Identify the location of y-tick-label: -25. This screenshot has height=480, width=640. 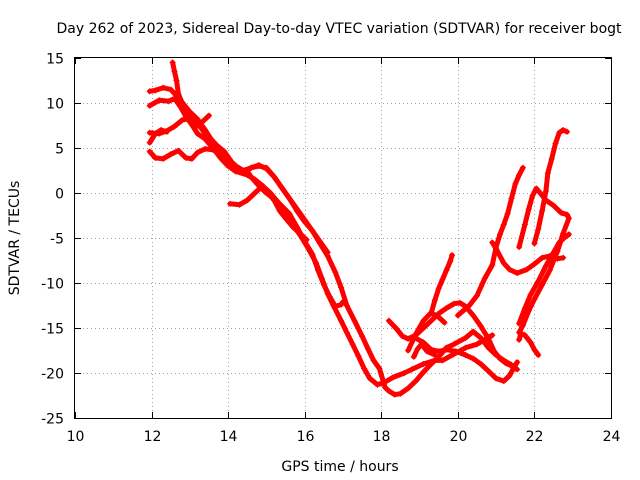
(52, 420).